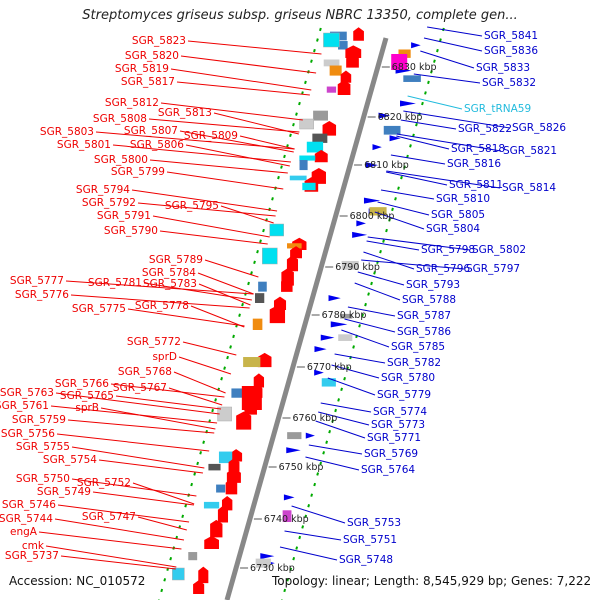  What do you see at coordinates (42, 295) in the screenshot?
I see `left-gene-label: SGR_5776` at bounding box center [42, 295].